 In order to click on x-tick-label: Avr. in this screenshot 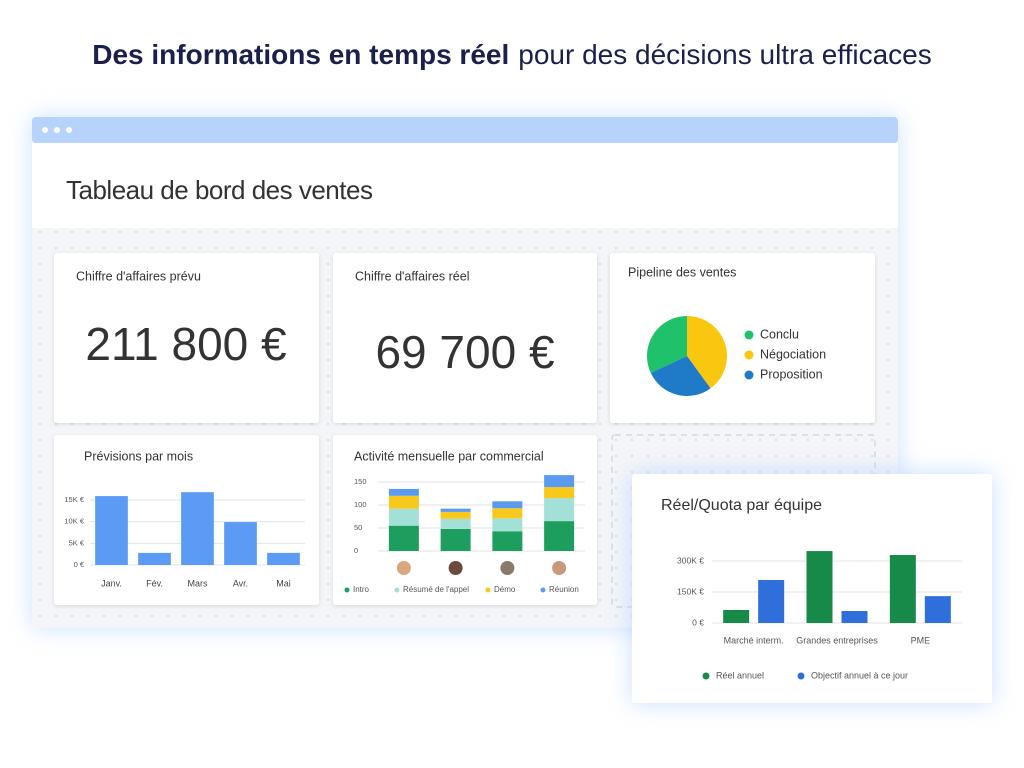, I will do `click(240, 583)`.